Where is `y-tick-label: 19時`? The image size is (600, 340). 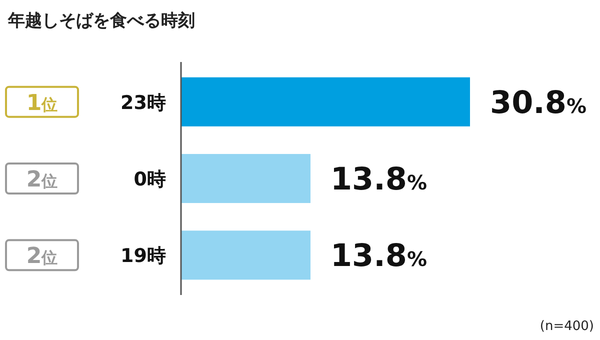 y-tick-label: 19時 is located at coordinates (143, 256).